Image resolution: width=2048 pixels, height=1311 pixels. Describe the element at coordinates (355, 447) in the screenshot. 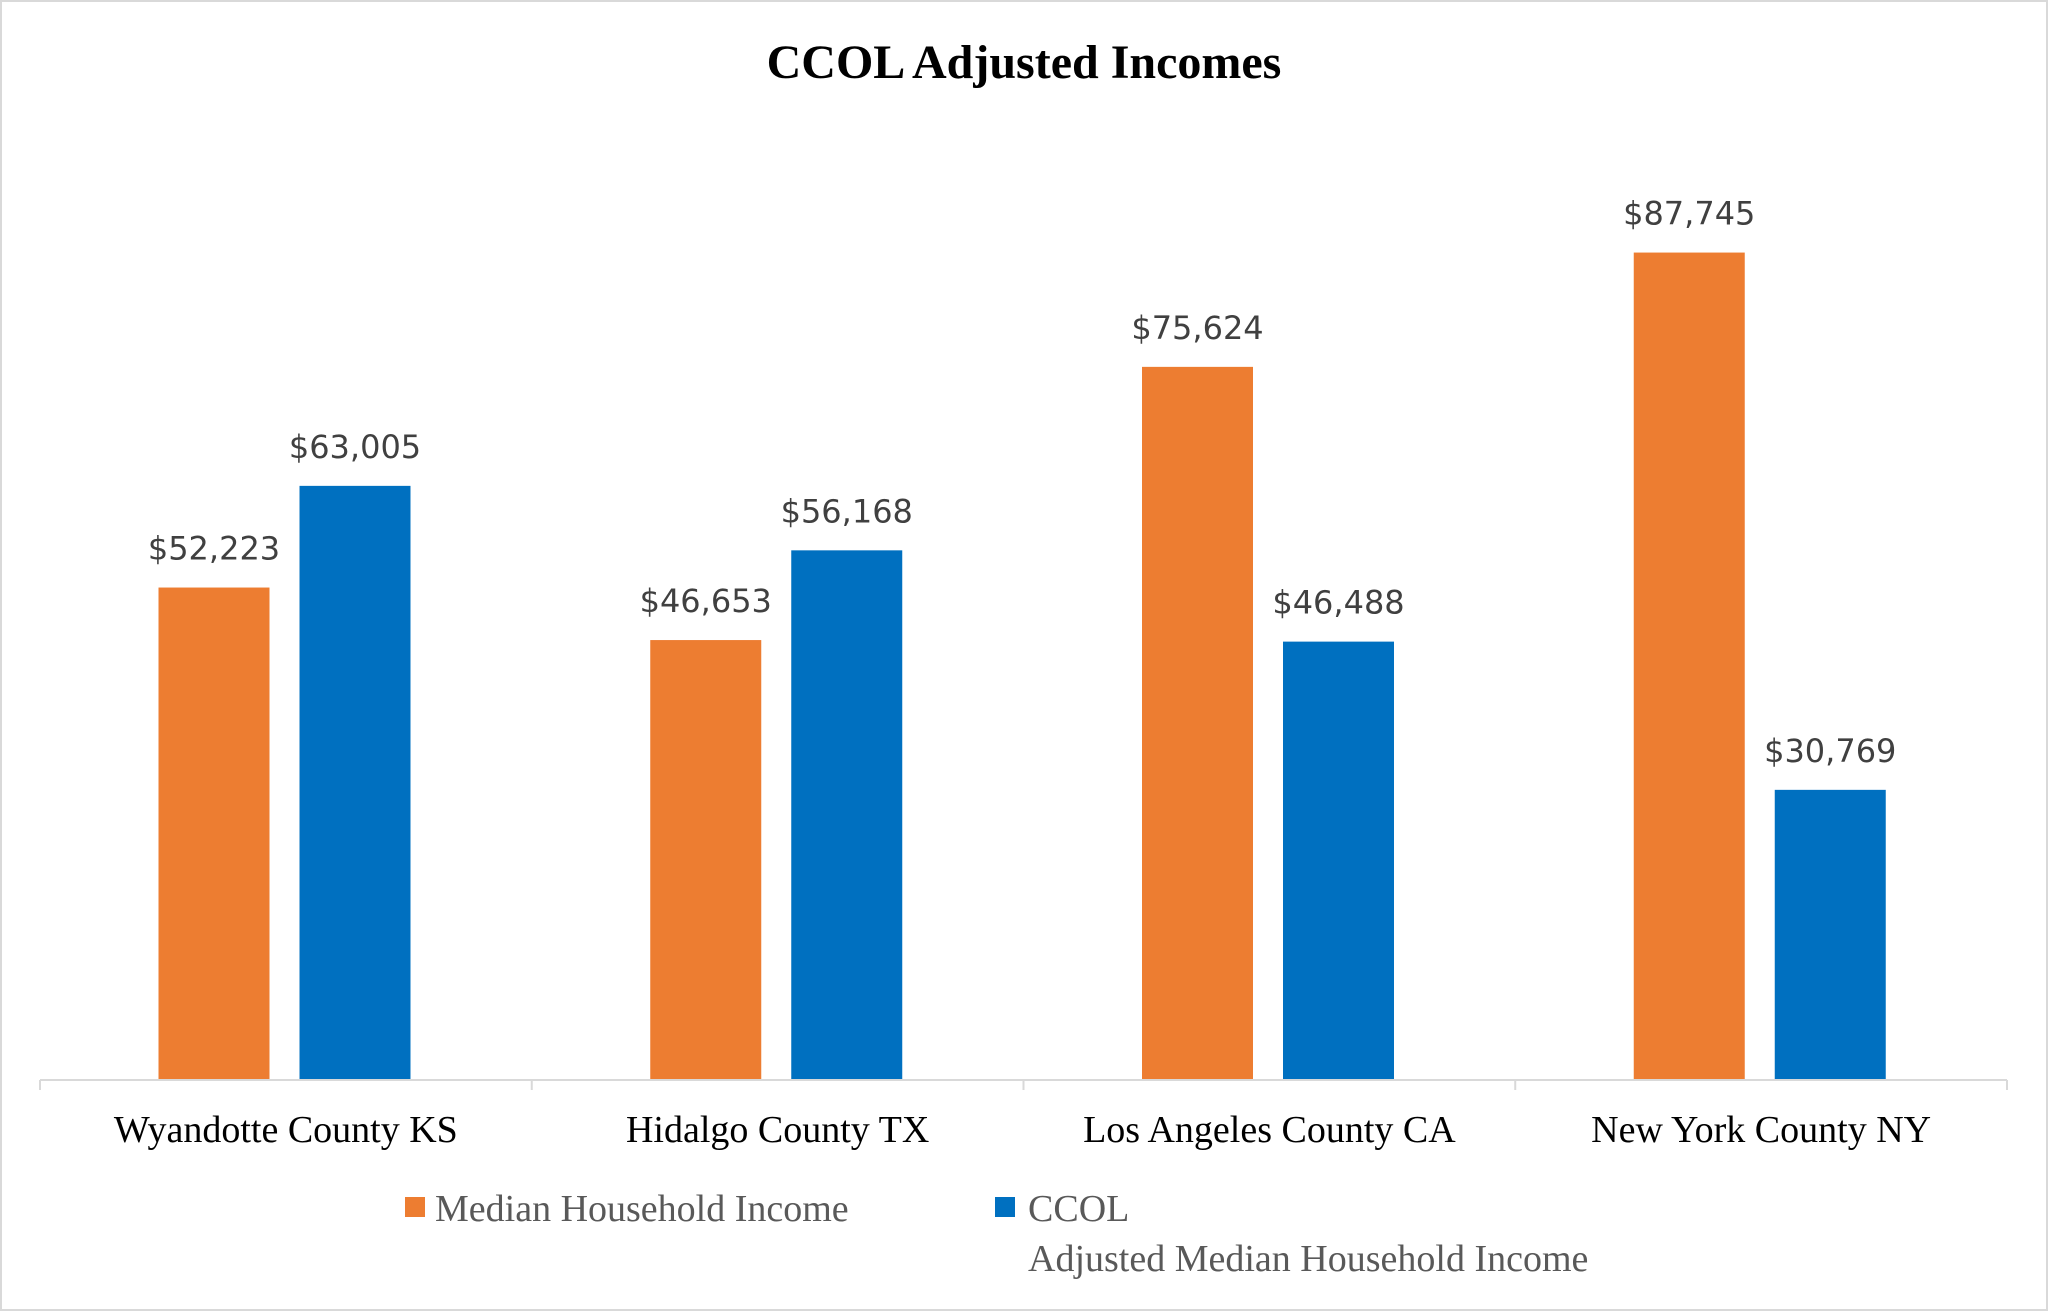

I see `data-label: $63,005` at that location.